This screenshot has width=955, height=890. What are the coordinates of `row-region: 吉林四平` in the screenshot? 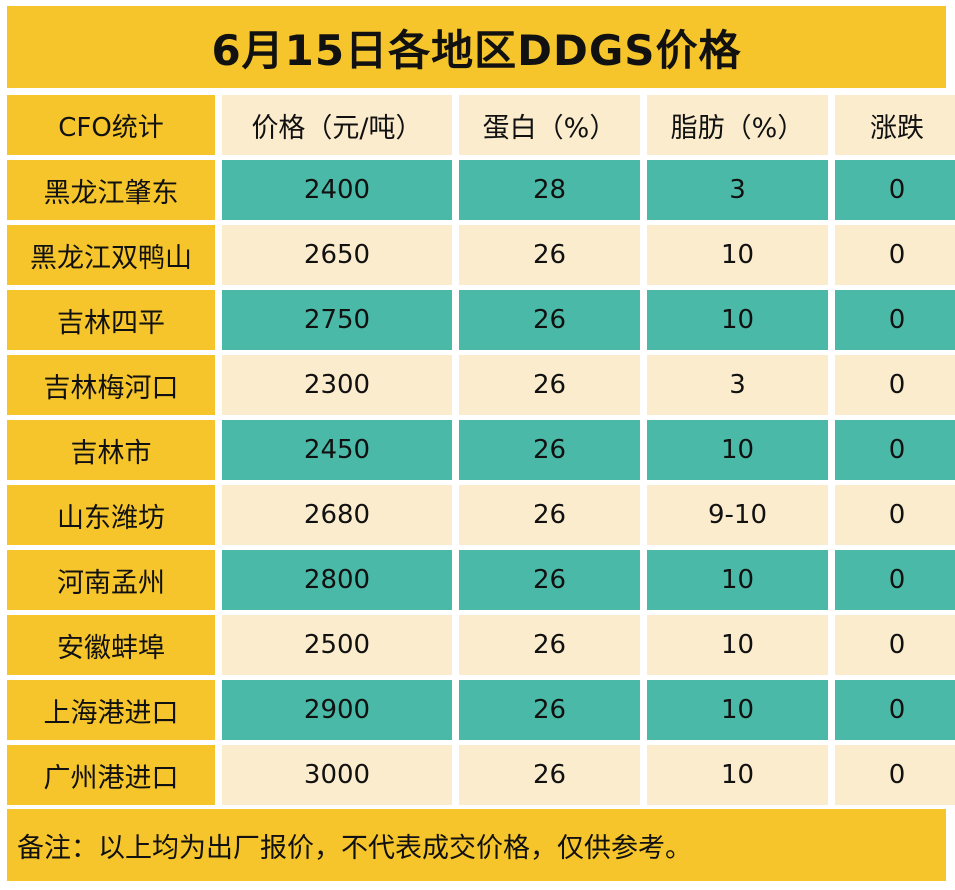 It's located at (111, 320).